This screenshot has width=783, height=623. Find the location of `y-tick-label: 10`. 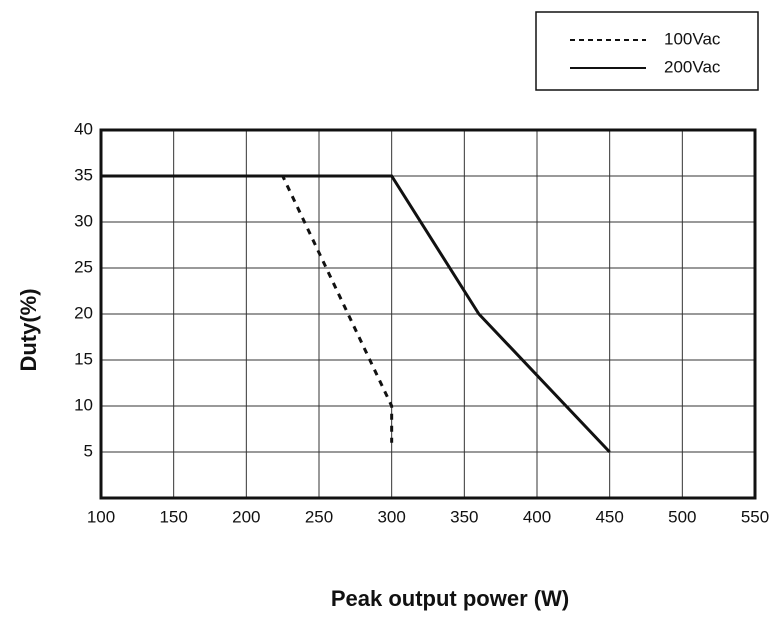

y-tick-label: 10 is located at coordinates (83, 404).